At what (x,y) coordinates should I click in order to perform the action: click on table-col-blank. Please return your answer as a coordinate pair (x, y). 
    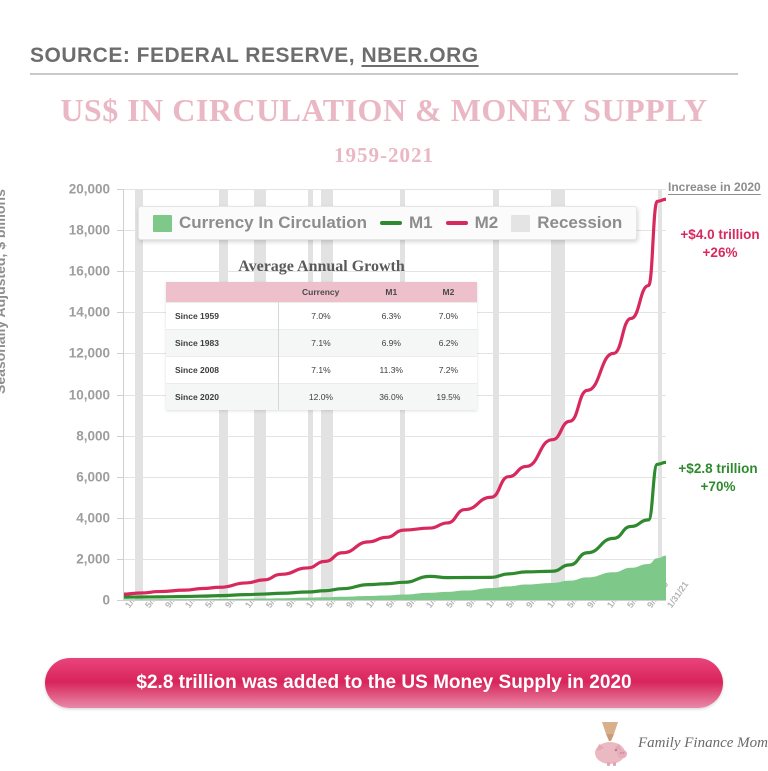
    Looking at the image, I should click on (222, 292).